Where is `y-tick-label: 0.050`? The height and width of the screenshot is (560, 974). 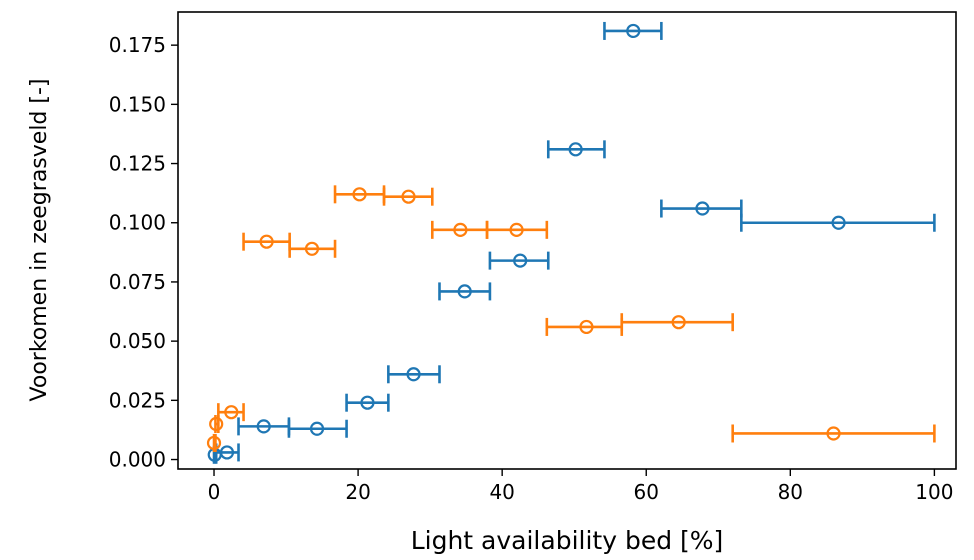 y-tick-label: 0.050 is located at coordinates (137, 341).